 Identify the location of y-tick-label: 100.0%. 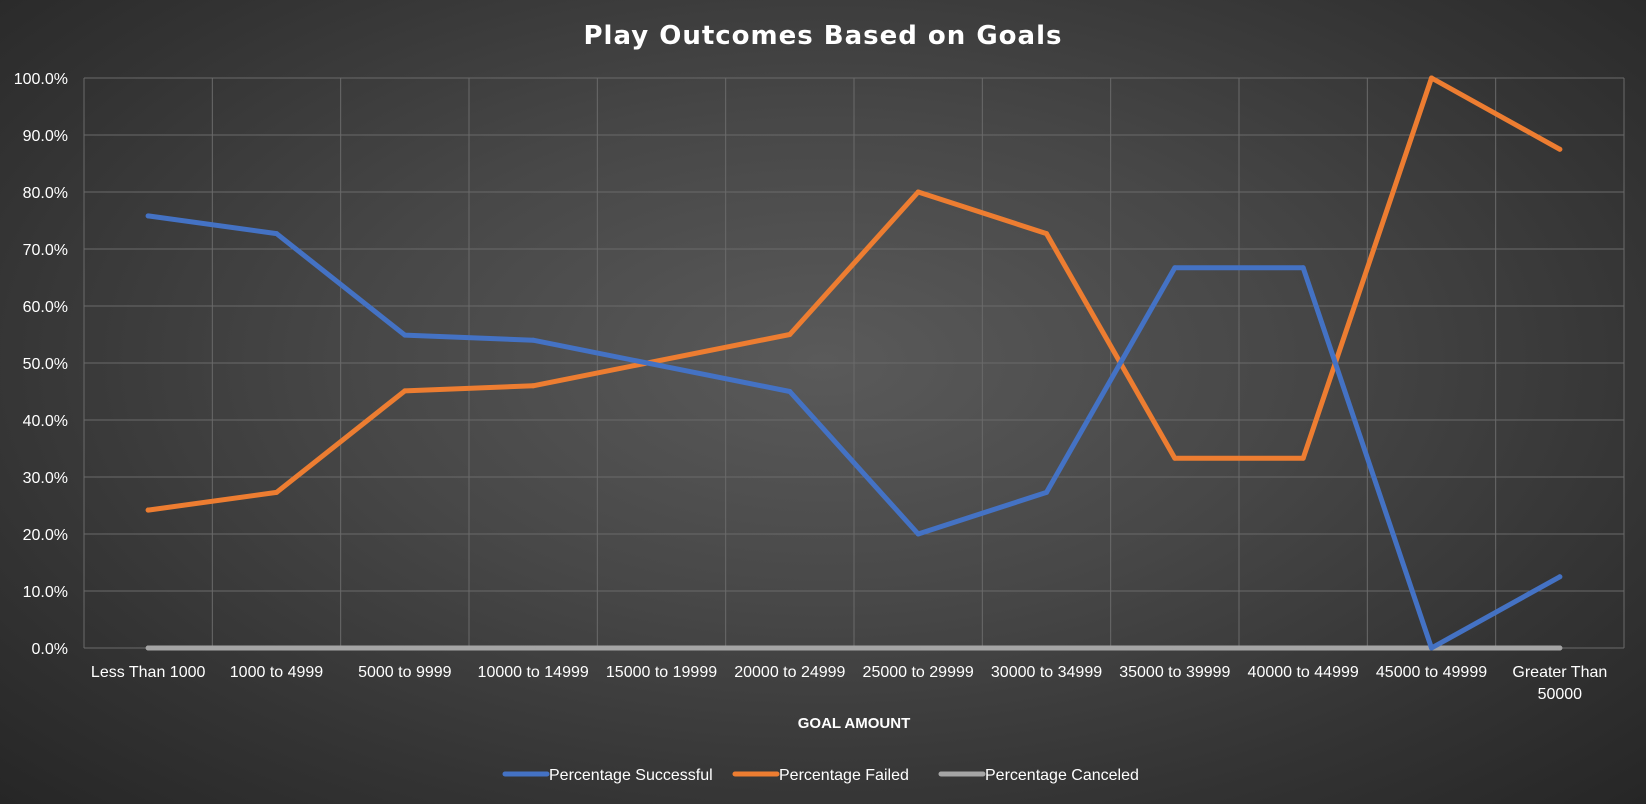
(41, 79).